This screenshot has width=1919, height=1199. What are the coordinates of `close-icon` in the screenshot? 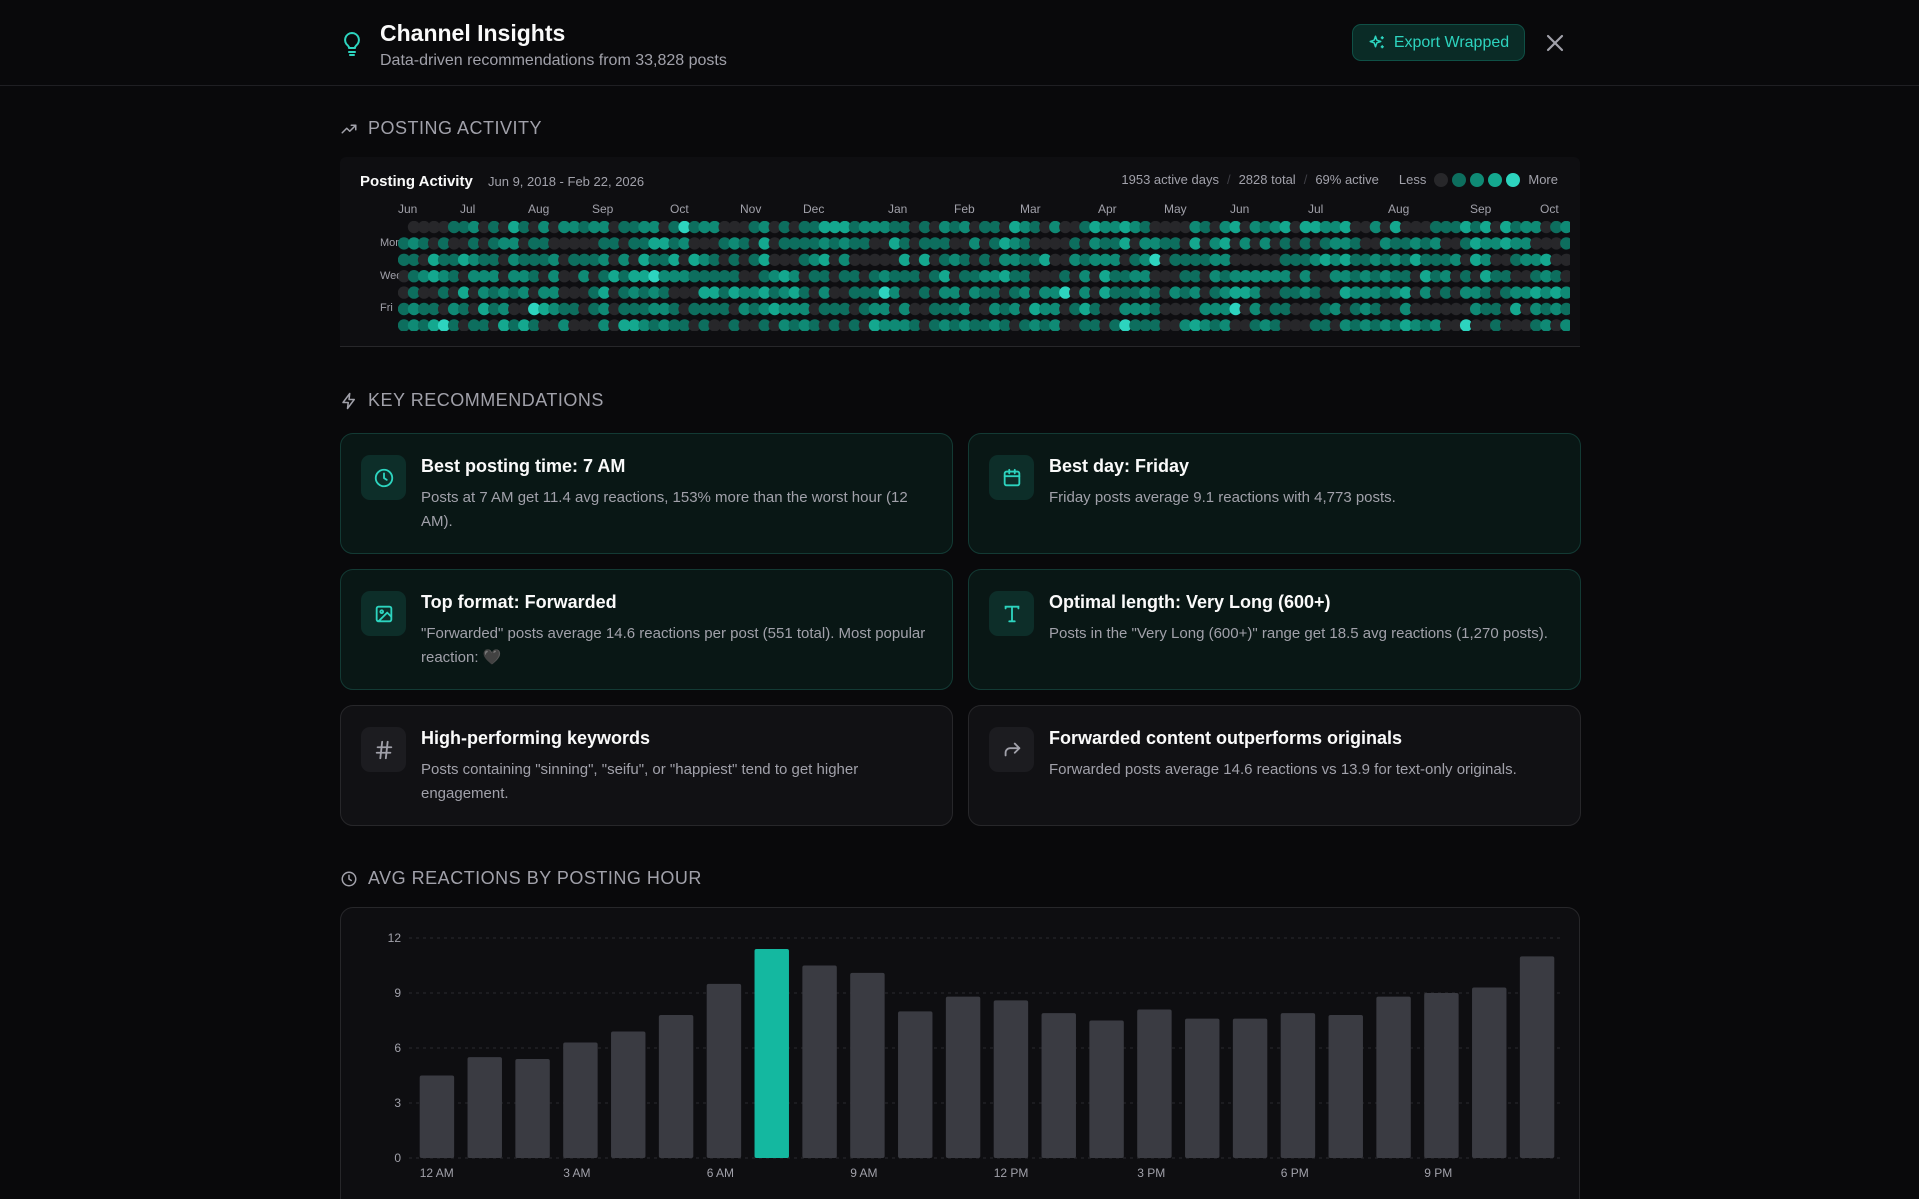 It's located at (1555, 43).